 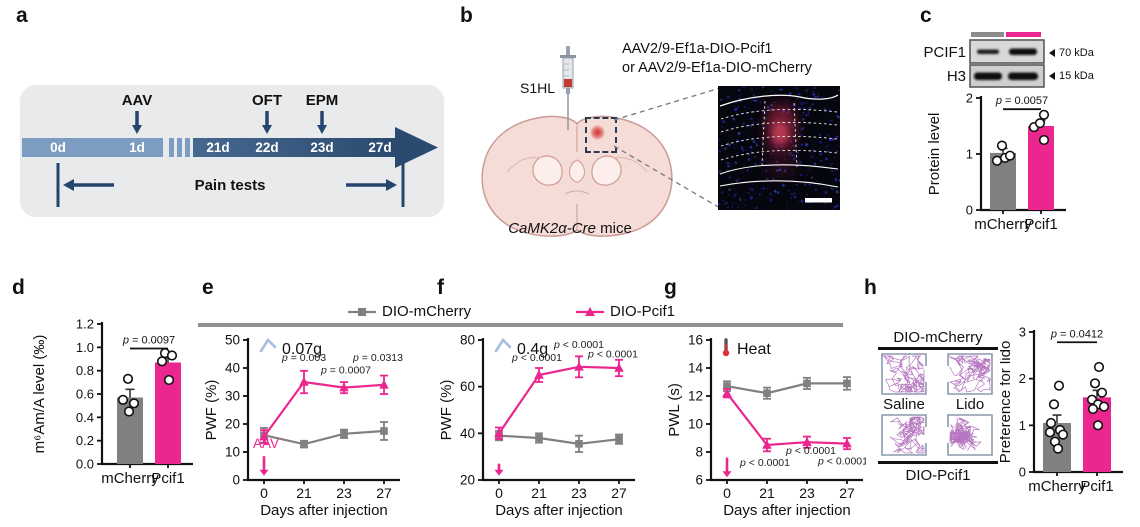 What do you see at coordinates (1007, 402) in the screenshot?
I see `svg-text: Preference for lido` at bounding box center [1007, 402].